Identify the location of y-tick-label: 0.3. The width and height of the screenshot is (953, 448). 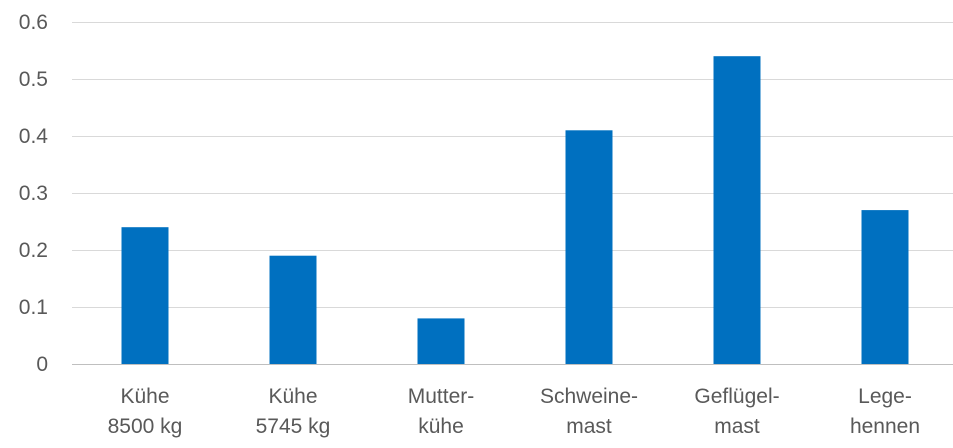
(33, 193).